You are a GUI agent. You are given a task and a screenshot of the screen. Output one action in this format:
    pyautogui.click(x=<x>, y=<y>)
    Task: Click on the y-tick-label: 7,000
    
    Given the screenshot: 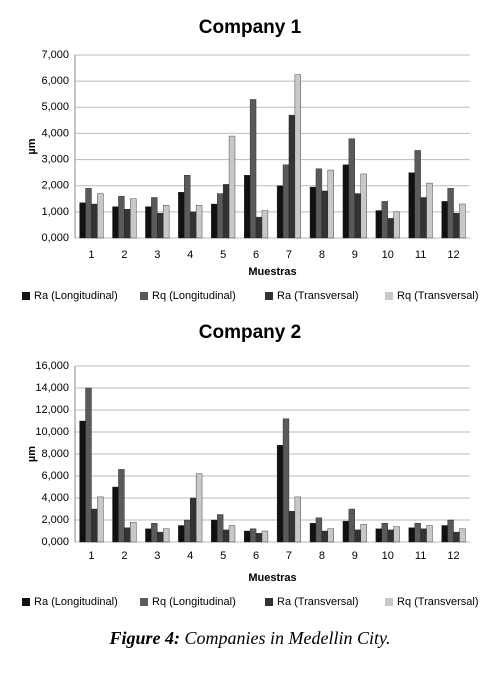 What is the action you would take?
    pyautogui.click(x=55, y=55)
    